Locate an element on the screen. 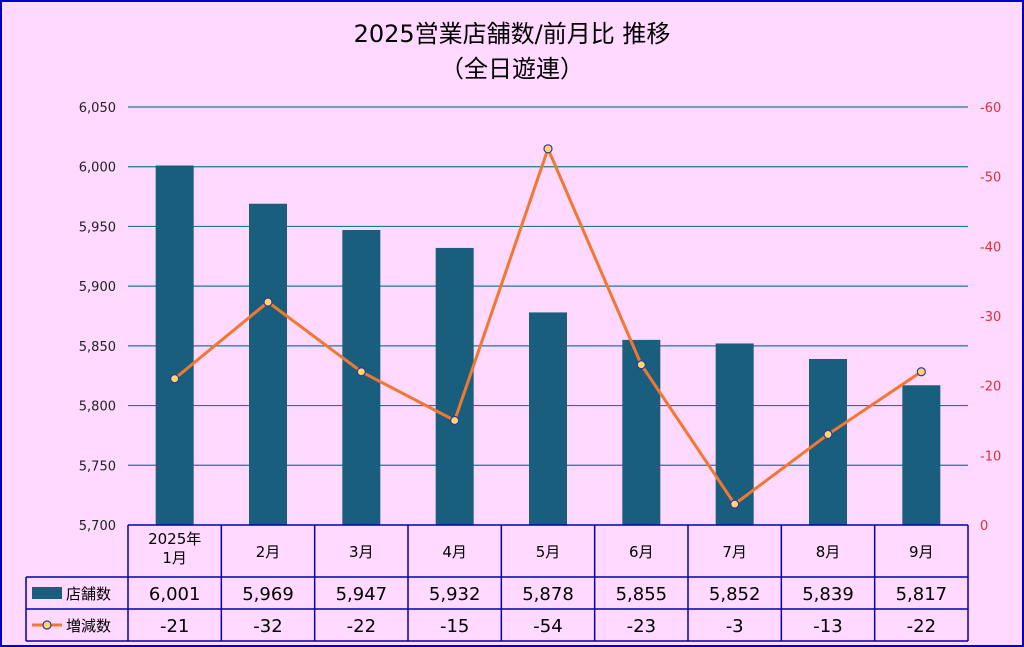 This screenshot has width=1024, height=647. bar-data-label: 5,969 is located at coordinates (268, 594).